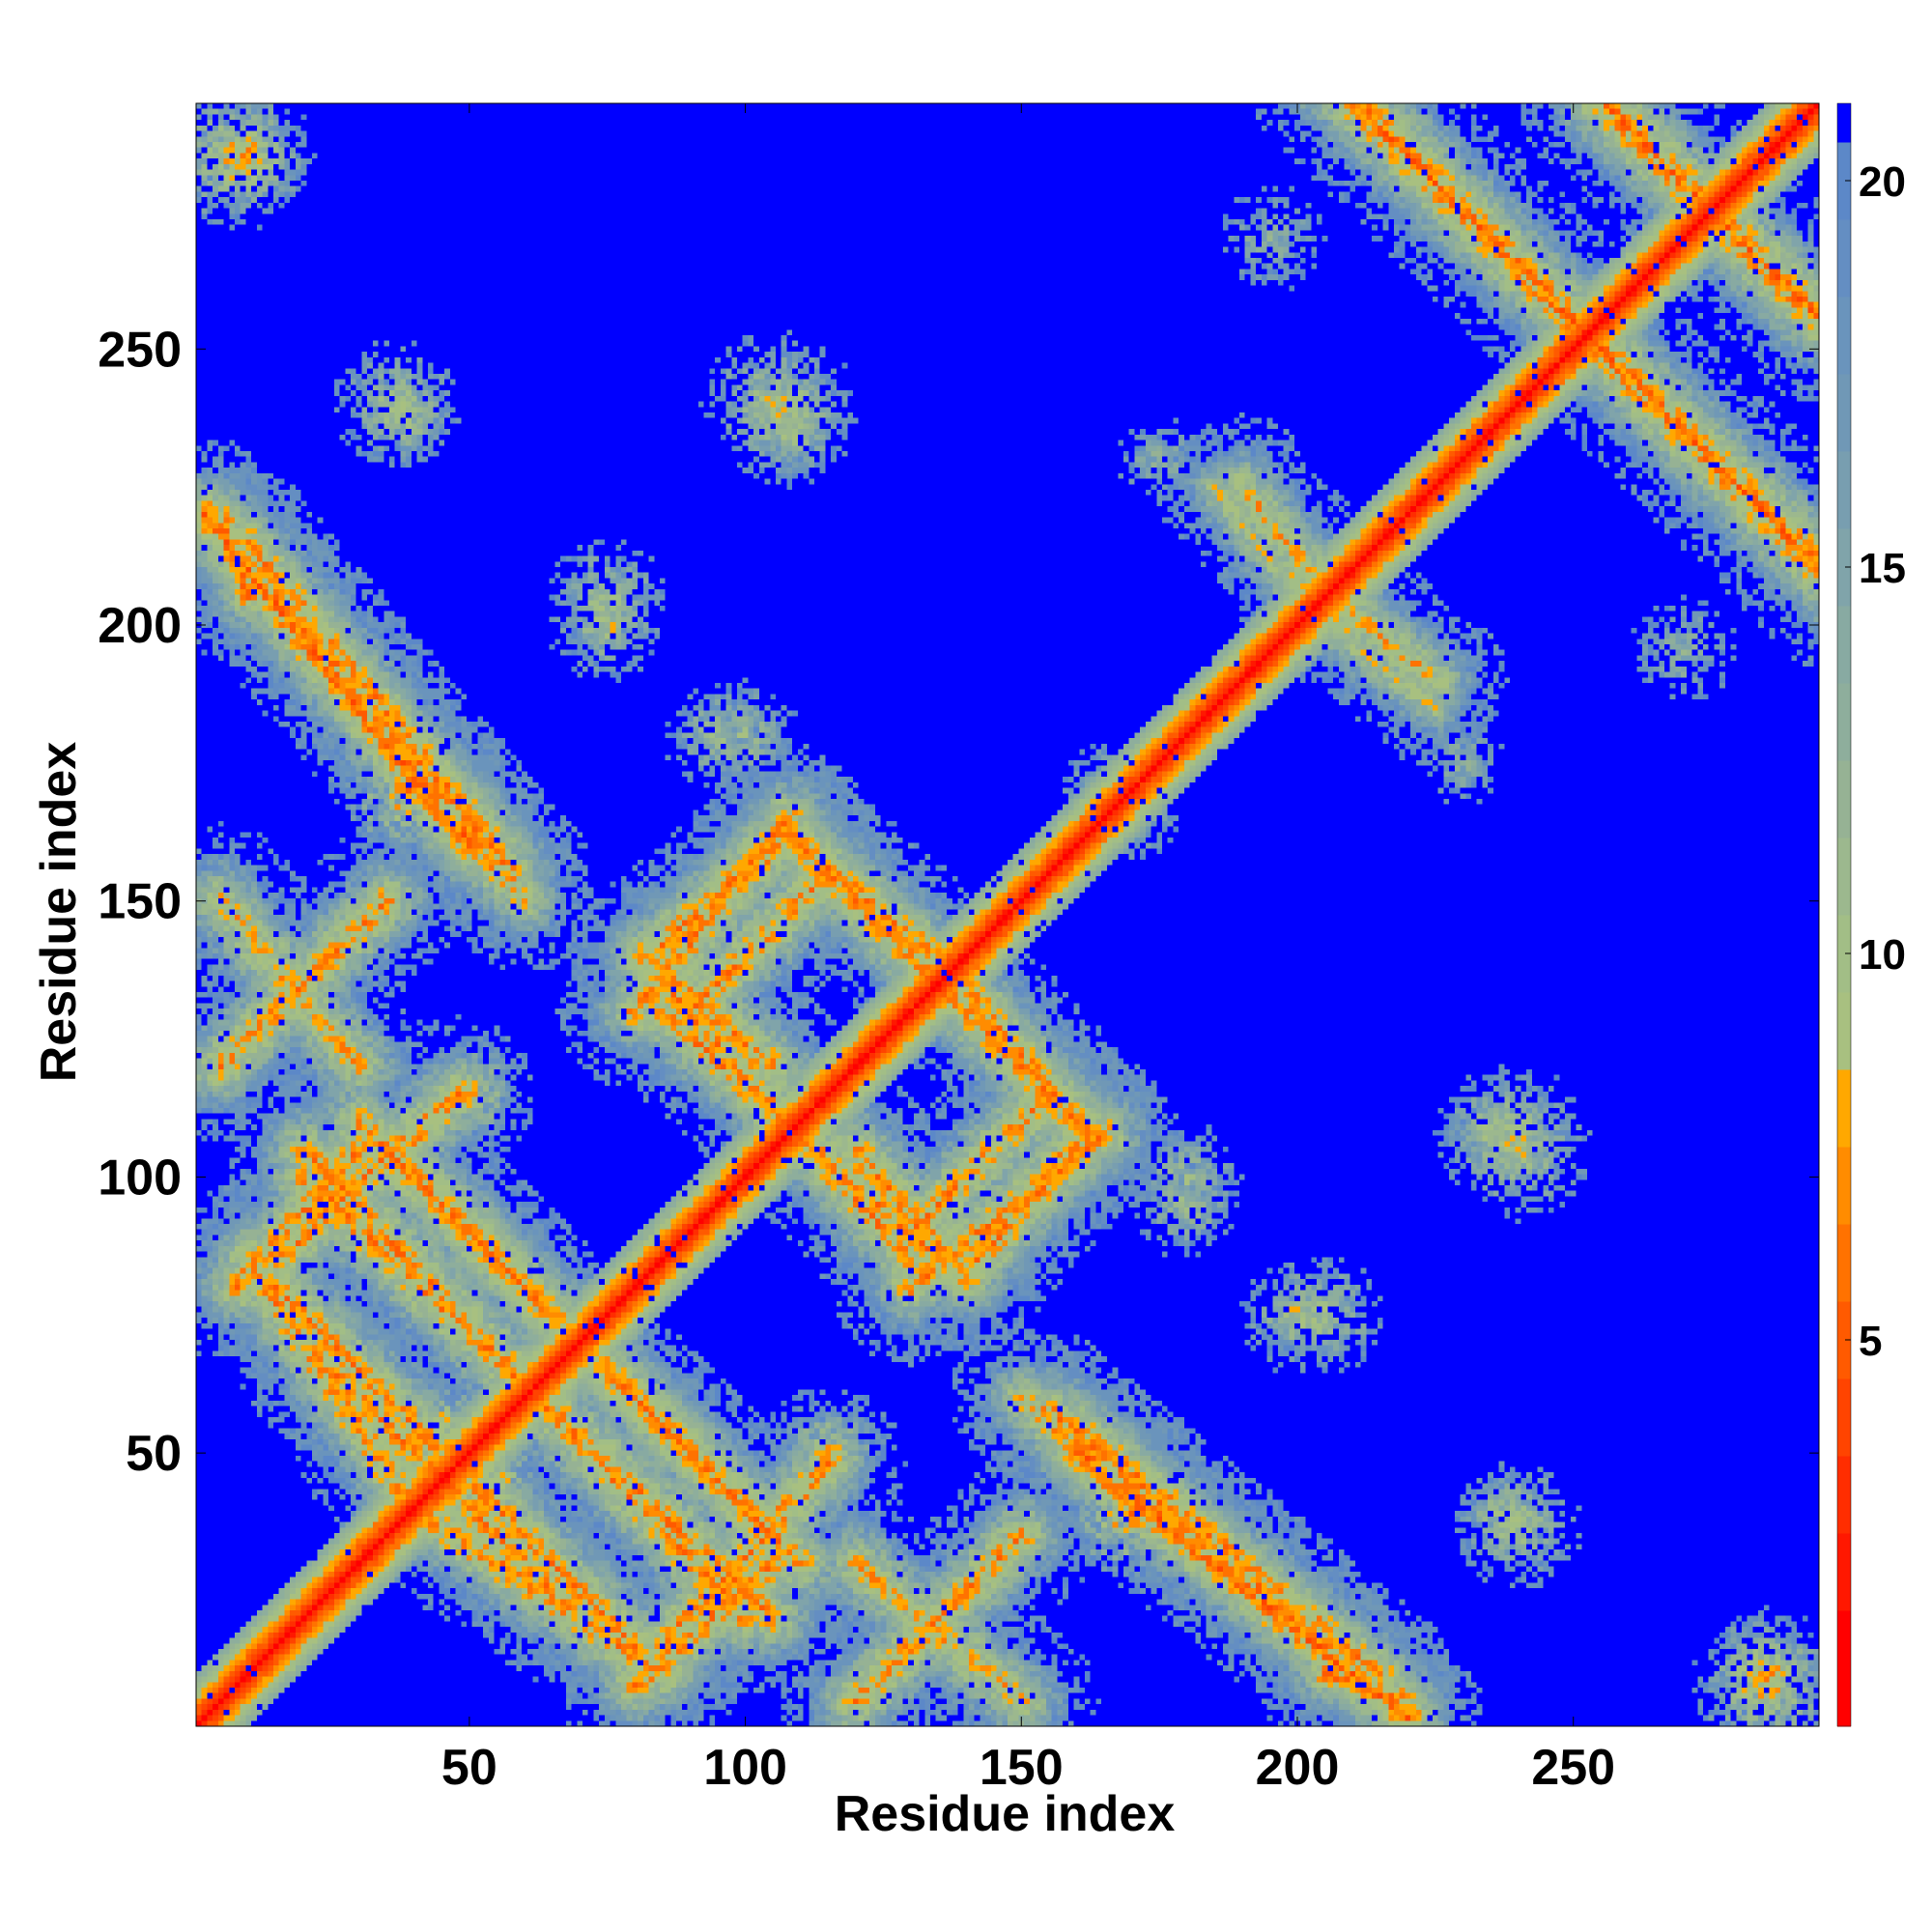  What do you see at coordinates (1882, 568) in the screenshot?
I see `colorbar-tick-label: 15` at bounding box center [1882, 568].